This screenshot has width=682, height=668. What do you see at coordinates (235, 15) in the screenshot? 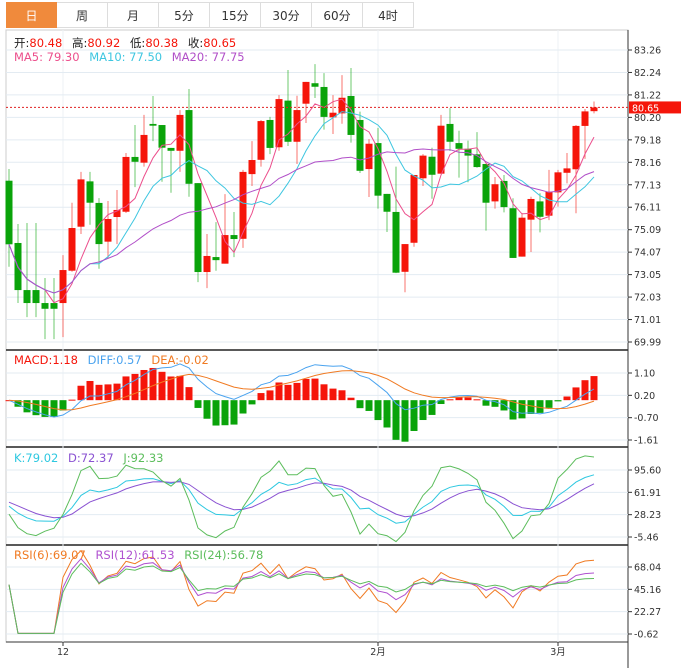
I see `tab-15min: 15分` at bounding box center [235, 15].